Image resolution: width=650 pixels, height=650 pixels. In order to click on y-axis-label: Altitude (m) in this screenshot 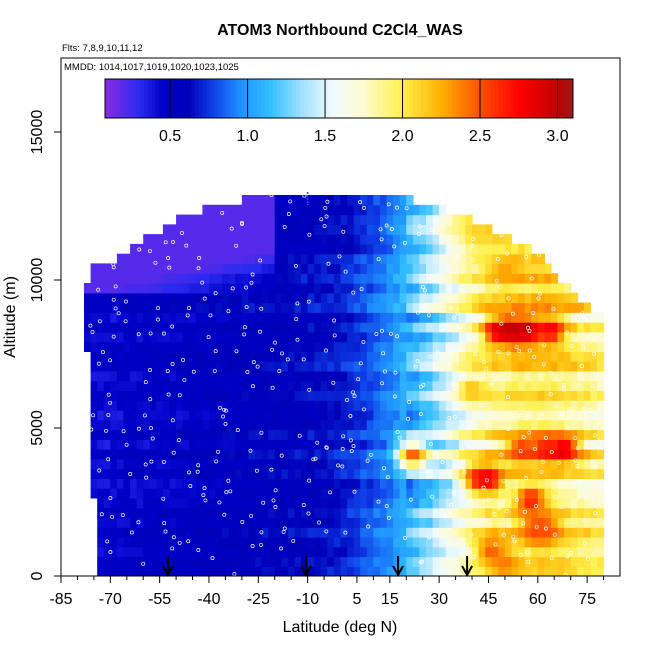, I will do `click(10, 317)`.